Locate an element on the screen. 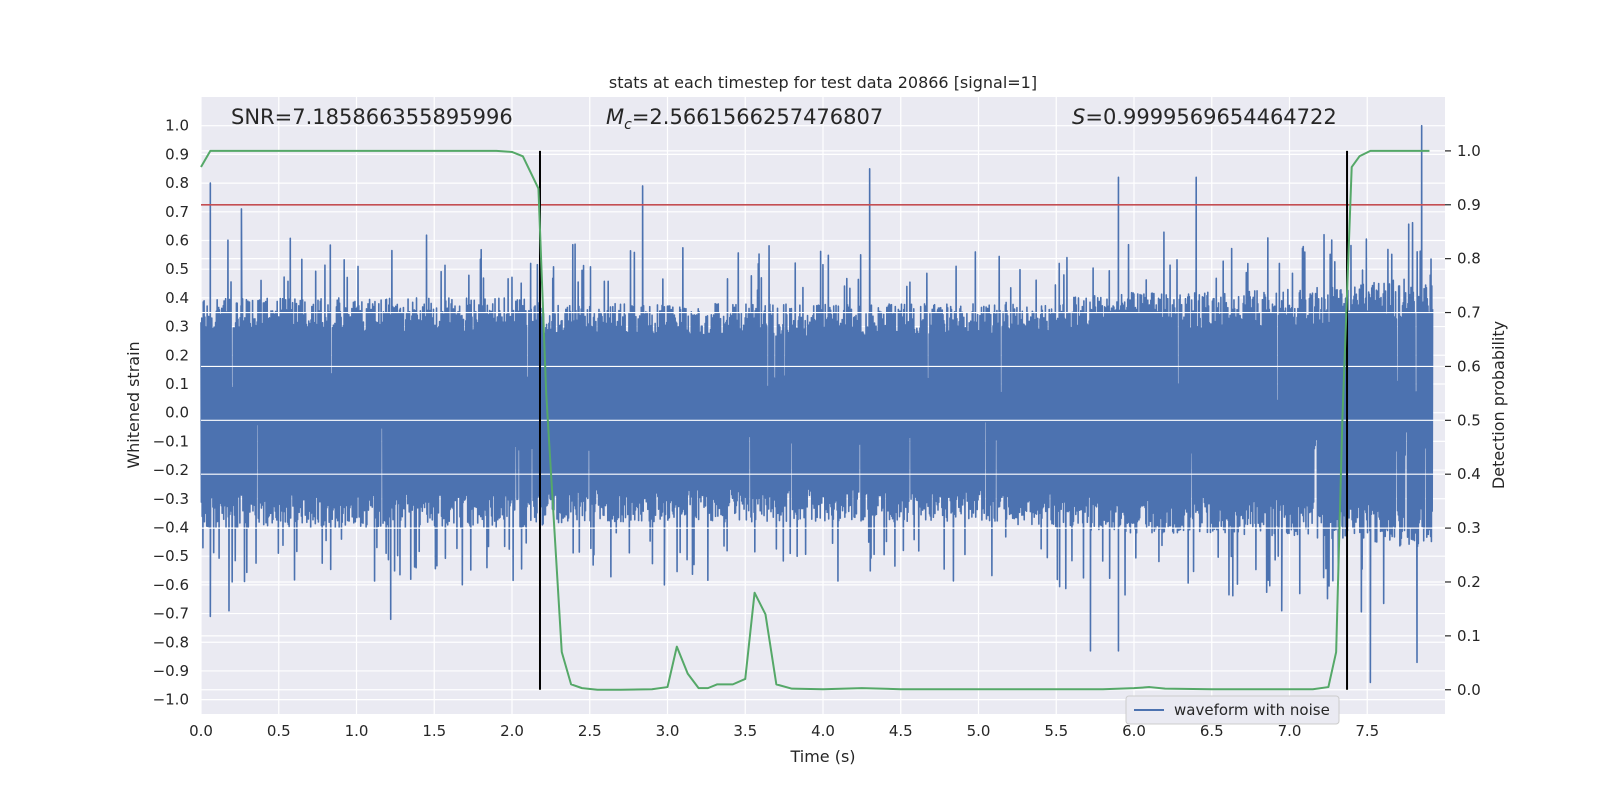 This screenshot has width=1600, height=800. y-tick-label: −0.3 is located at coordinates (171, 499).